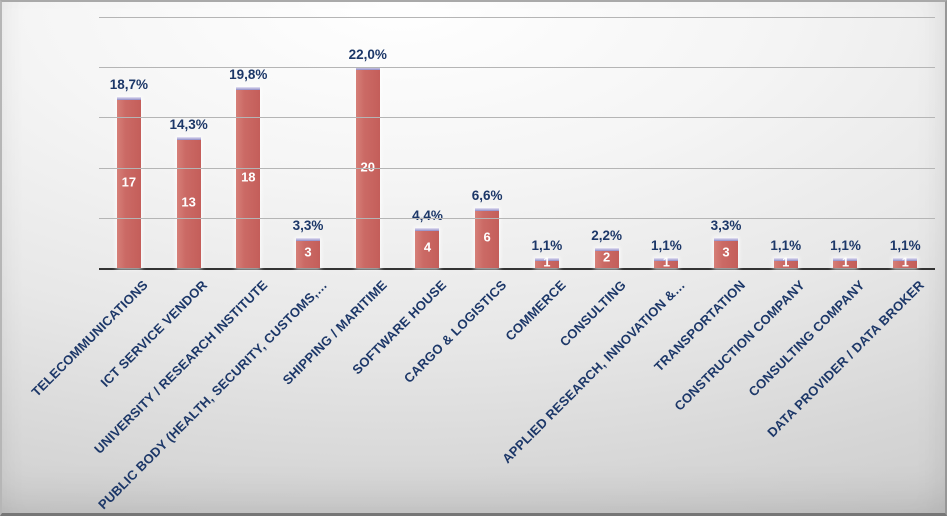  I want to click on bar-slot: 6,6% 6, so click(487, 142).